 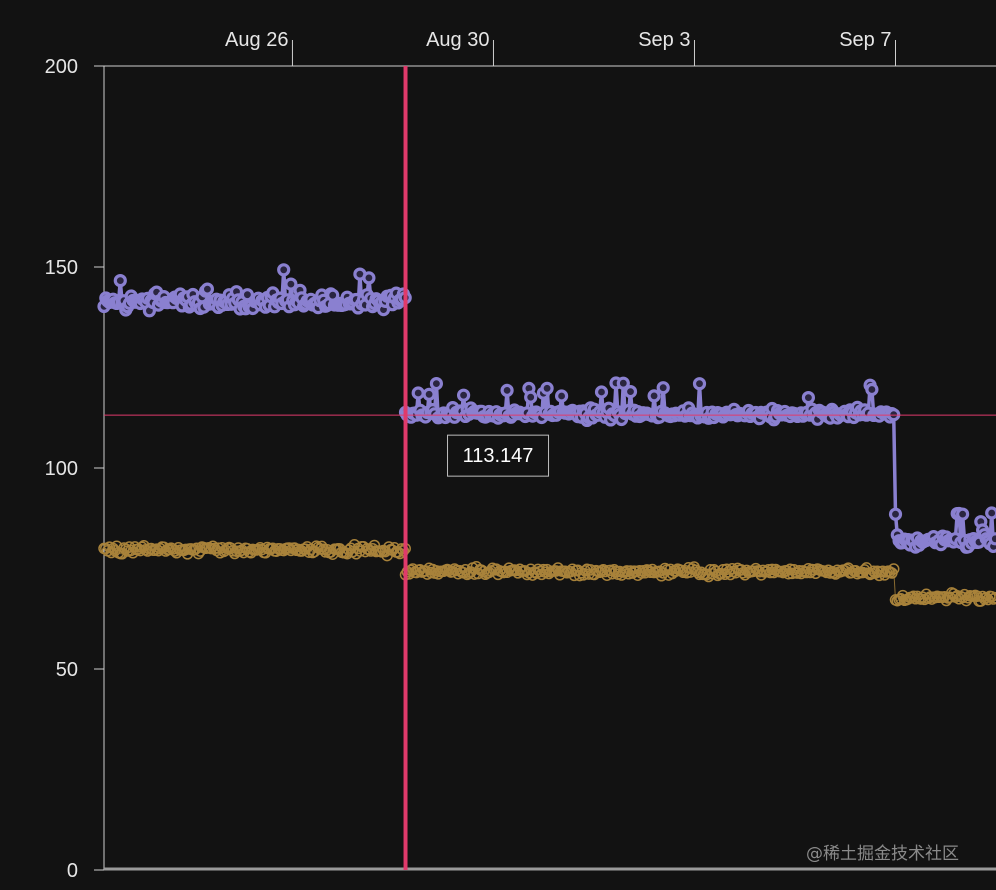 I want to click on y-axis: 0 50 100 150 200, so click(x=75, y=469).